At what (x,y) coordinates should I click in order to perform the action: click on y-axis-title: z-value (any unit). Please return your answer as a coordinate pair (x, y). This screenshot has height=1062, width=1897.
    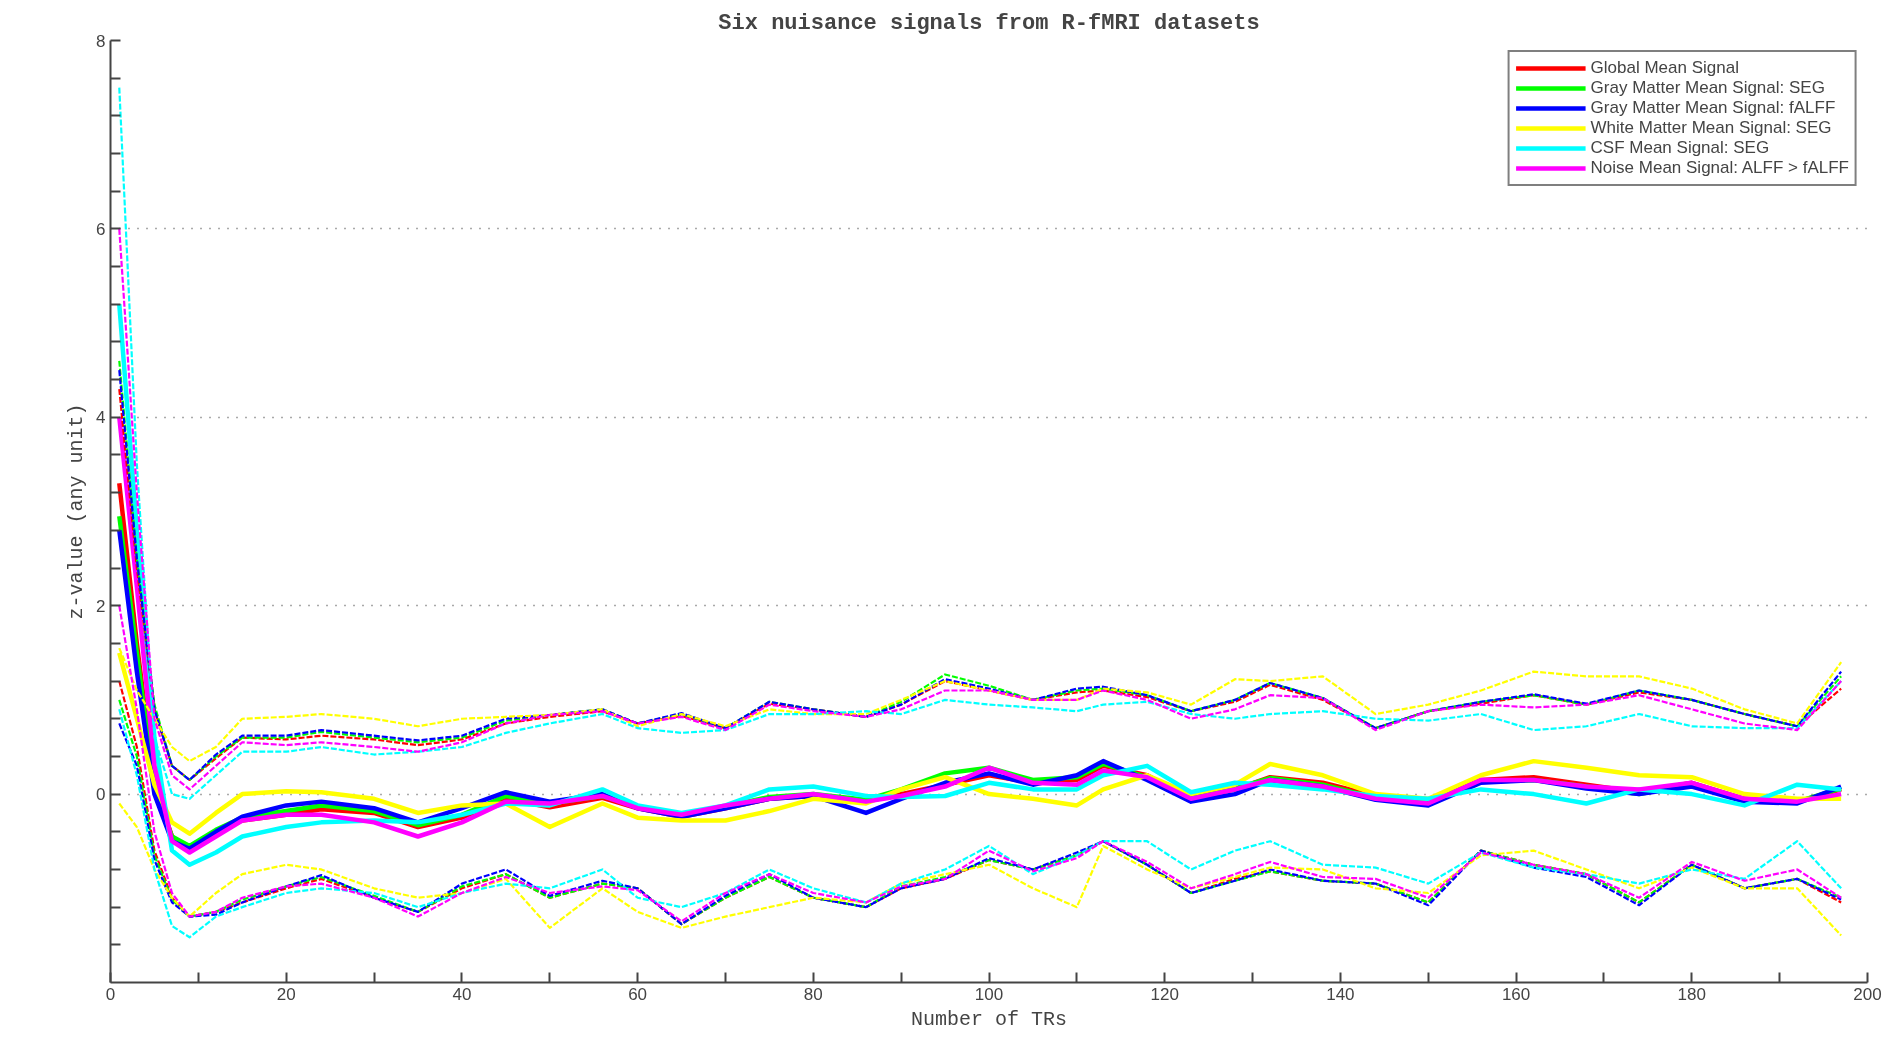
    Looking at the image, I should click on (77, 511).